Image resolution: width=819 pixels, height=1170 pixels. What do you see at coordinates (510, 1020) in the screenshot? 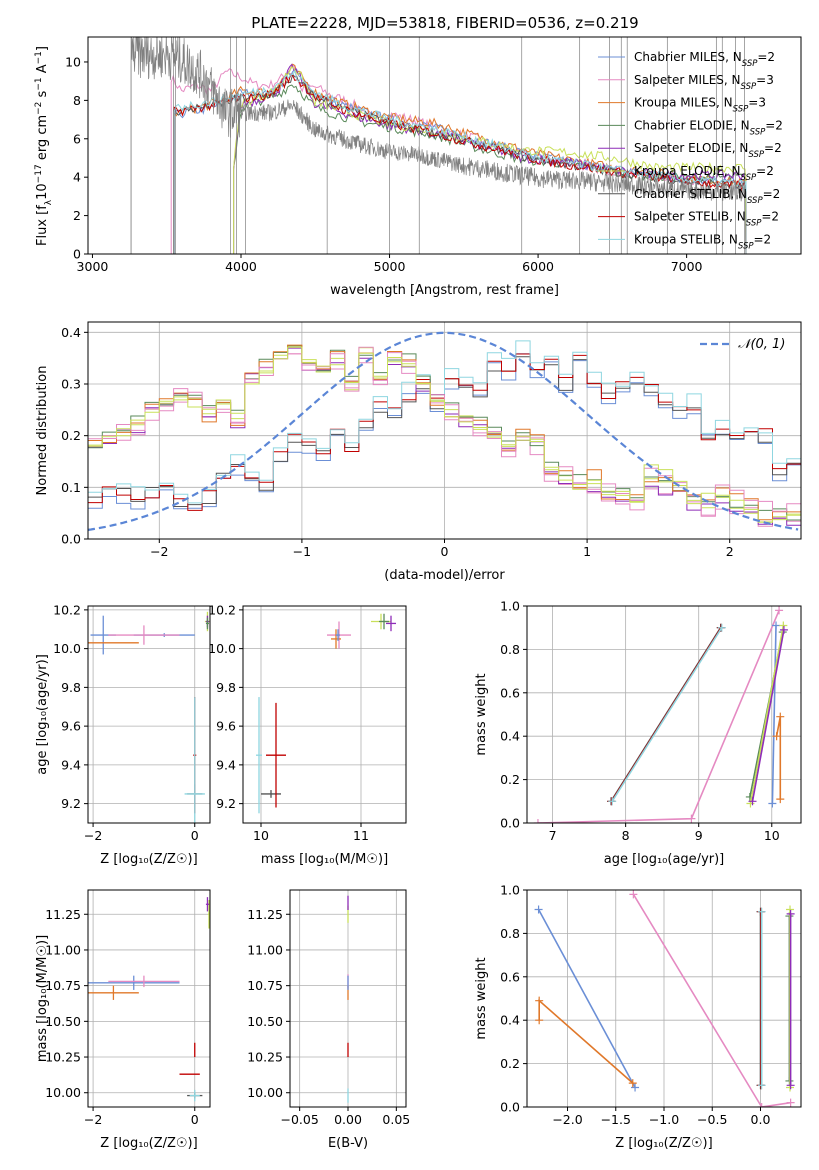
I see `y-tick-label: 0.4` at bounding box center [510, 1020].